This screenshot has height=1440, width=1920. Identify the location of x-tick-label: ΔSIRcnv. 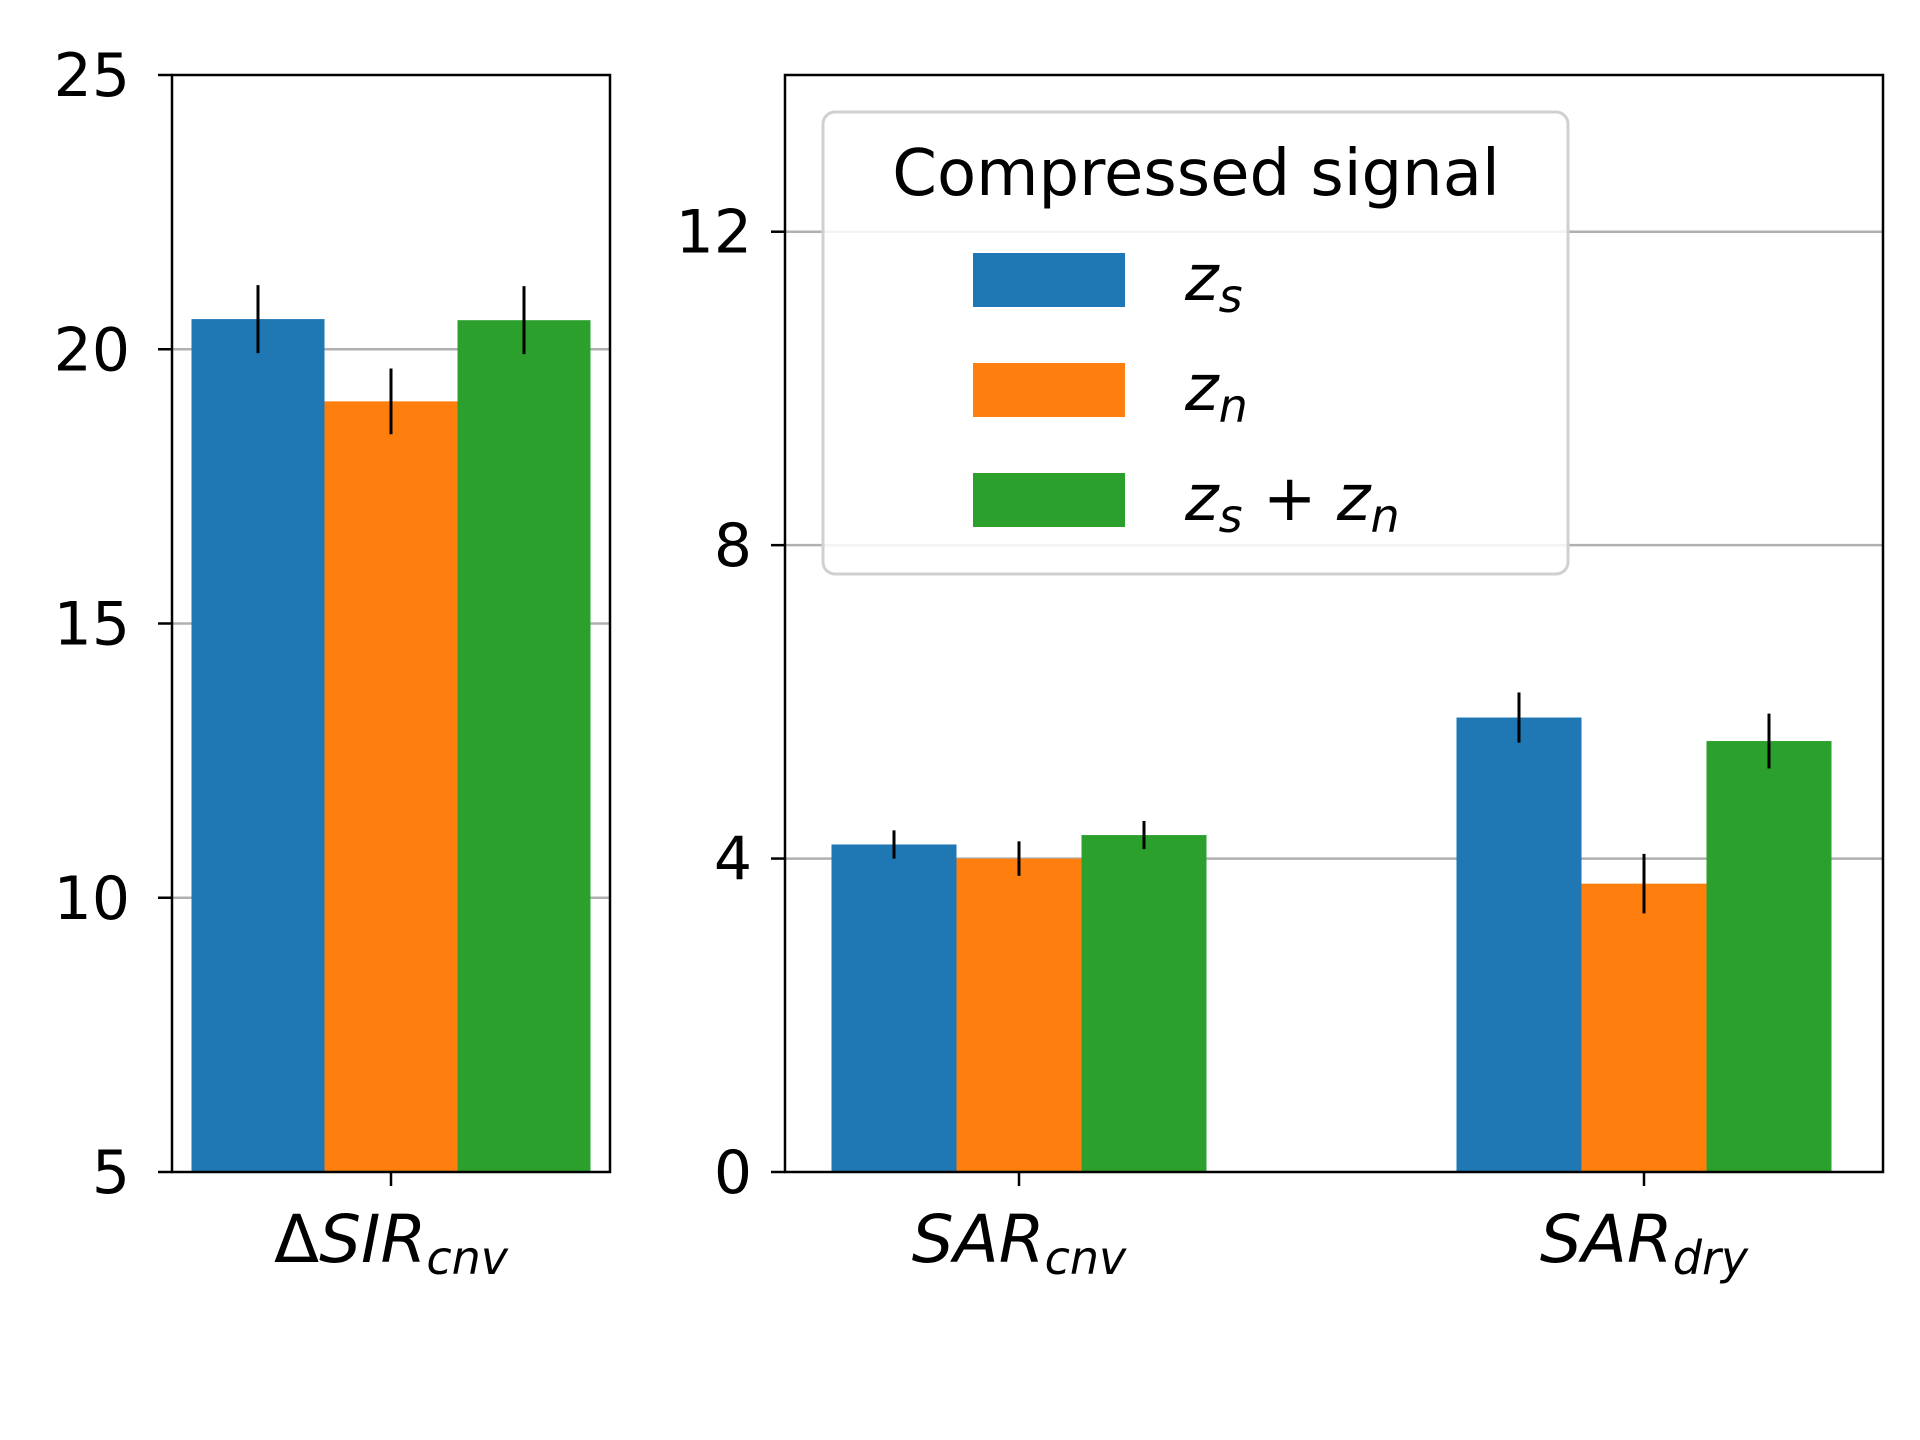
(391, 1243).